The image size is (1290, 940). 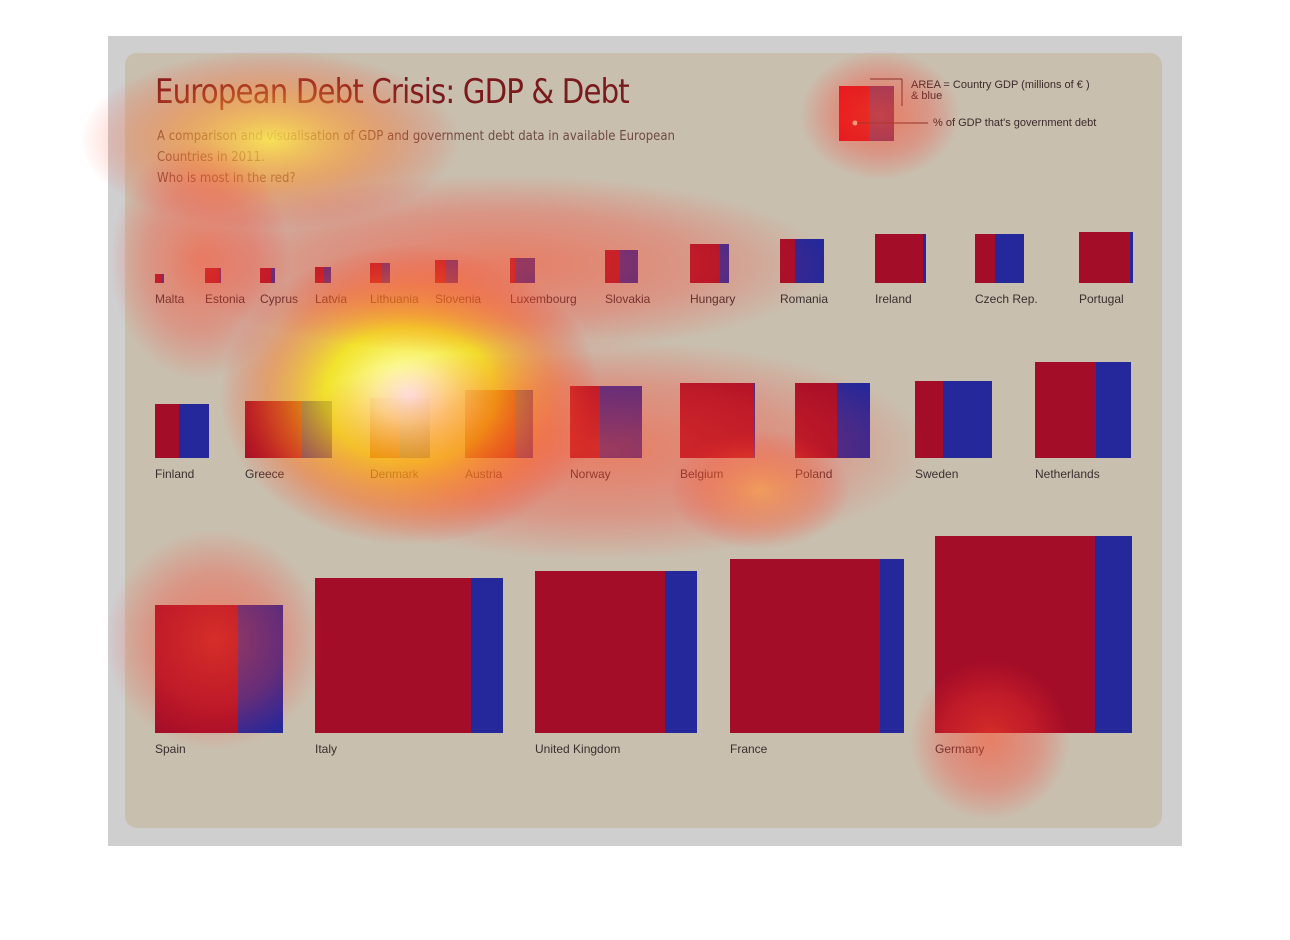 I want to click on debt-share-sweden, so click(x=967, y=419).